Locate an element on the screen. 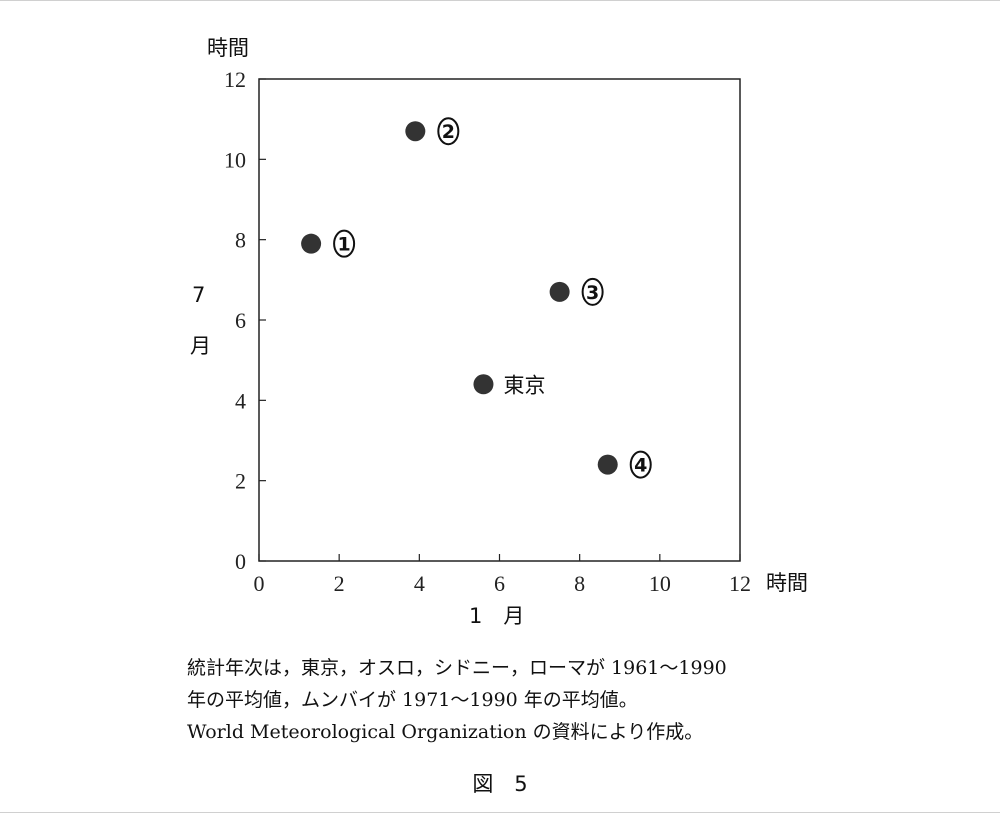  y-axis-unit: 時間 is located at coordinates (228, 48).